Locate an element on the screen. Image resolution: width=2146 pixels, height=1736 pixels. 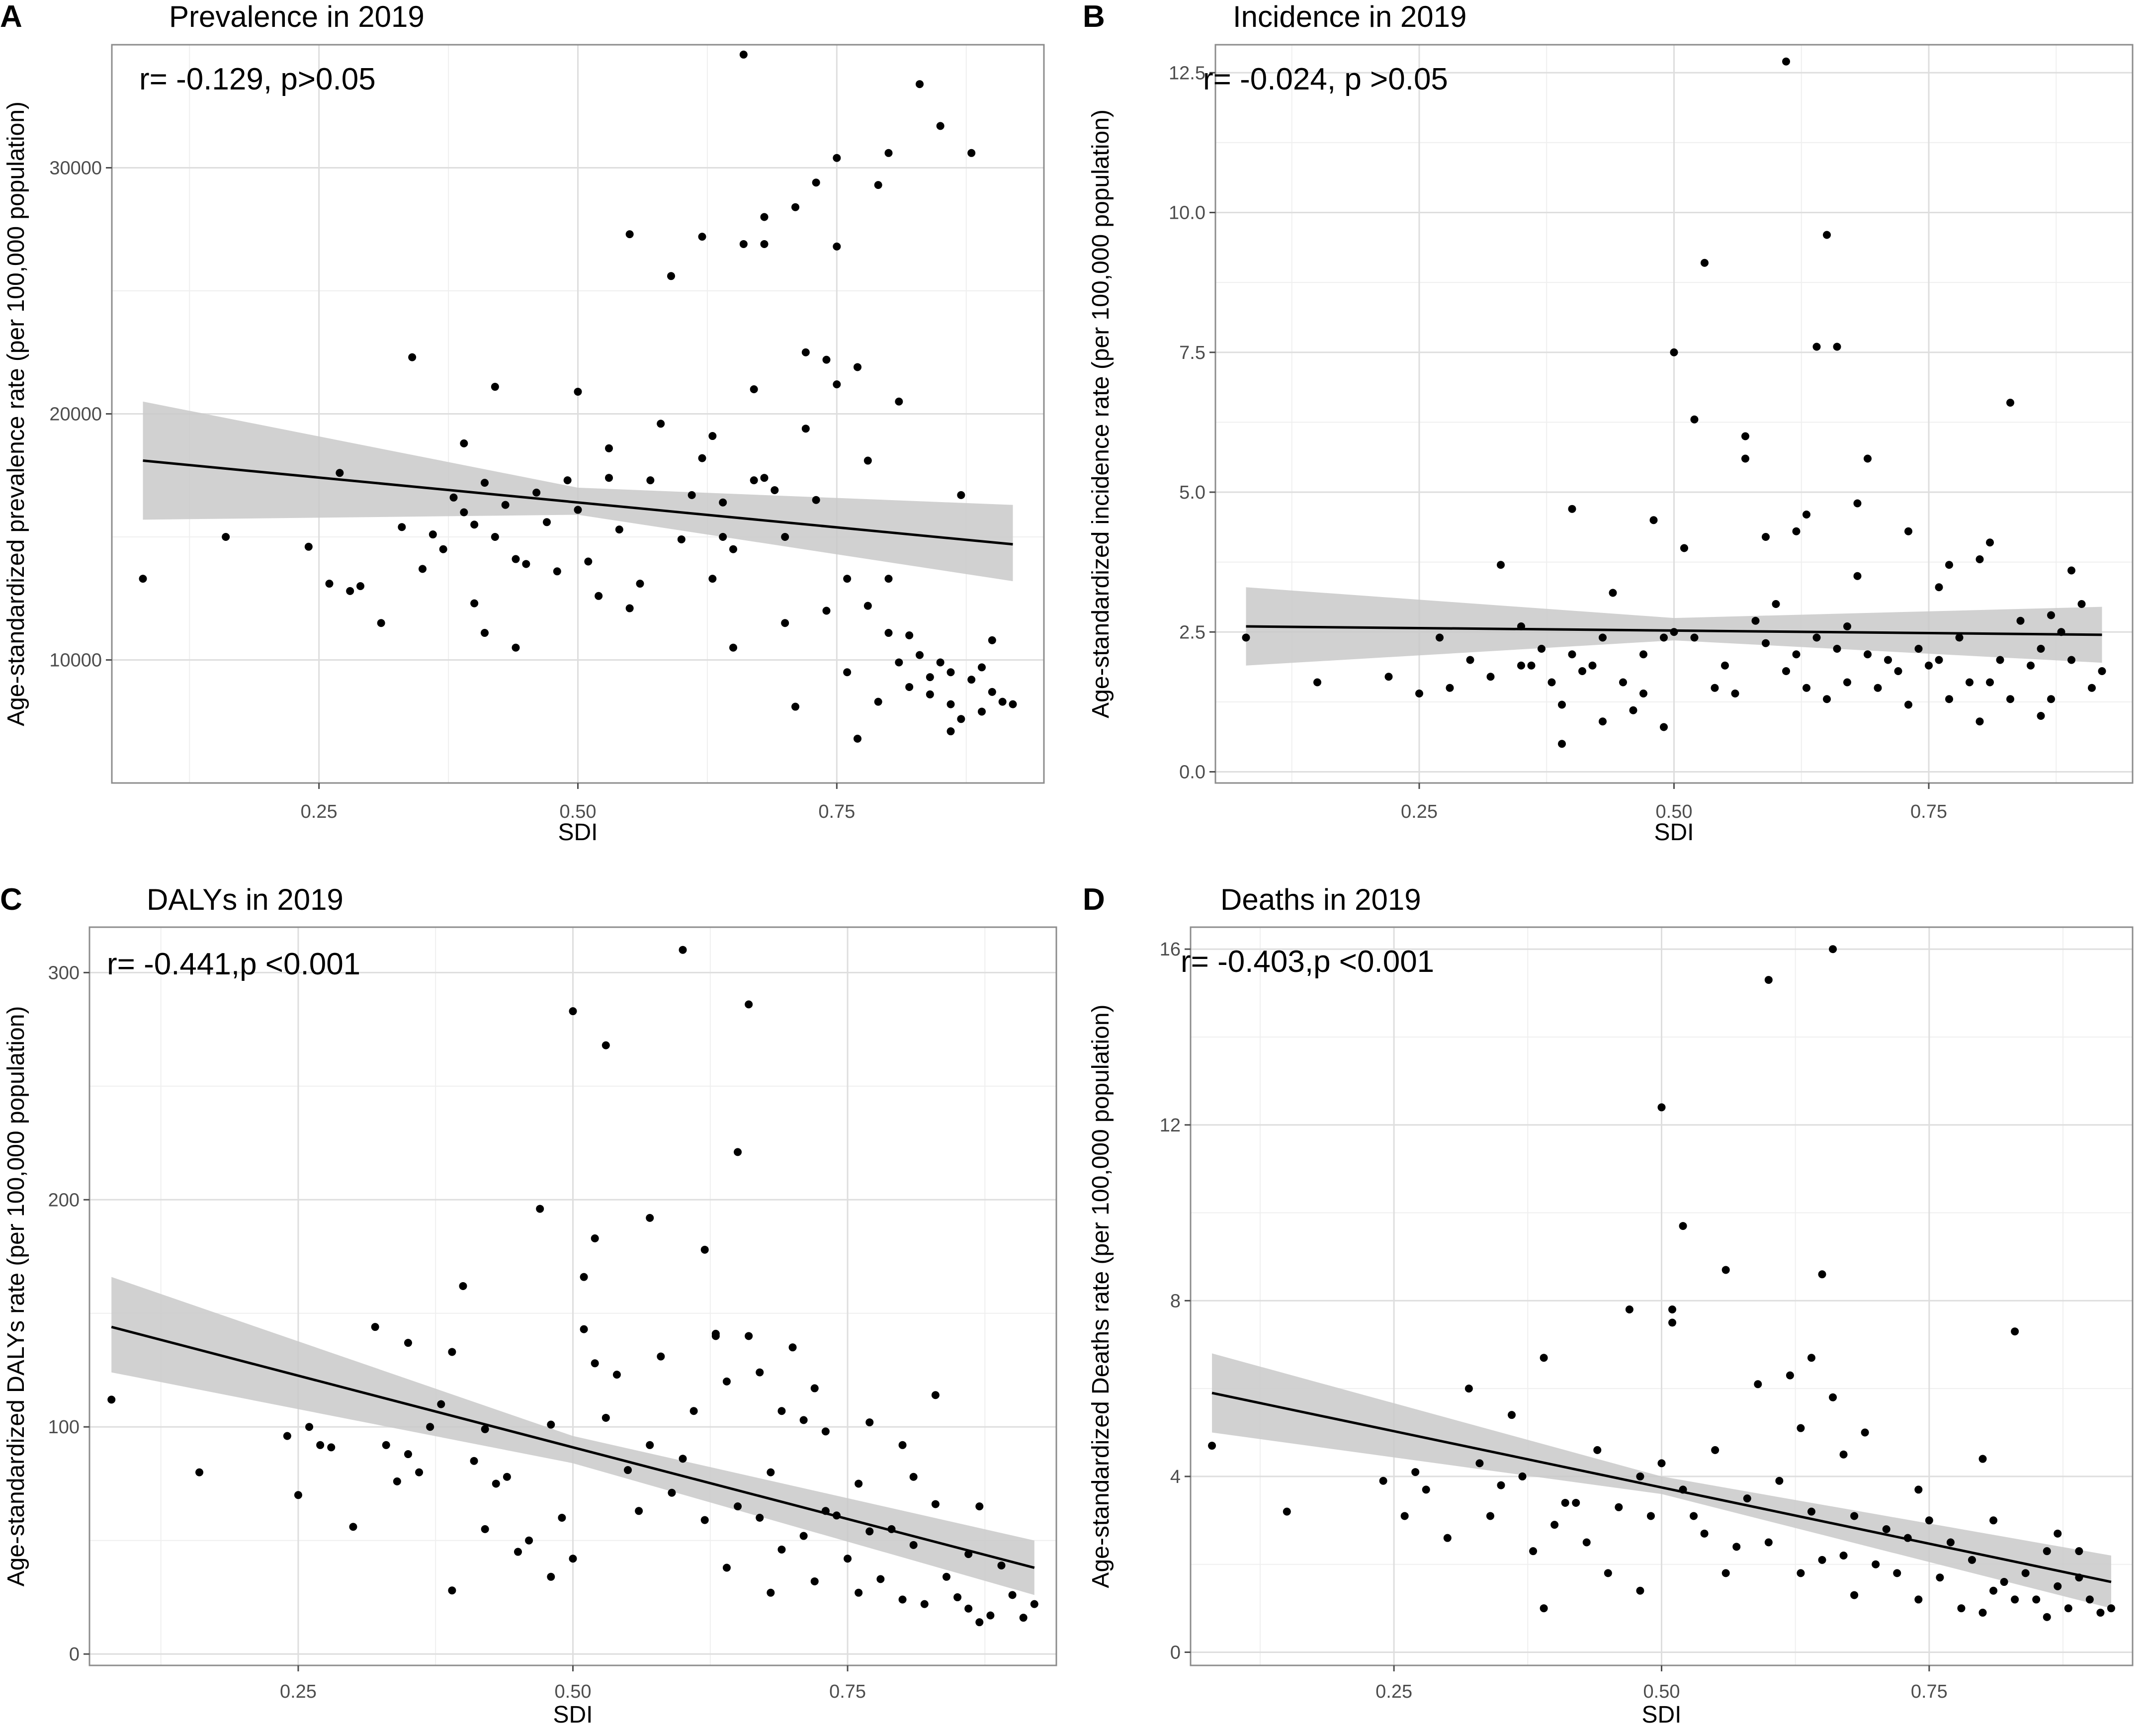
y-tick-label: 16 is located at coordinates (1170, 949).